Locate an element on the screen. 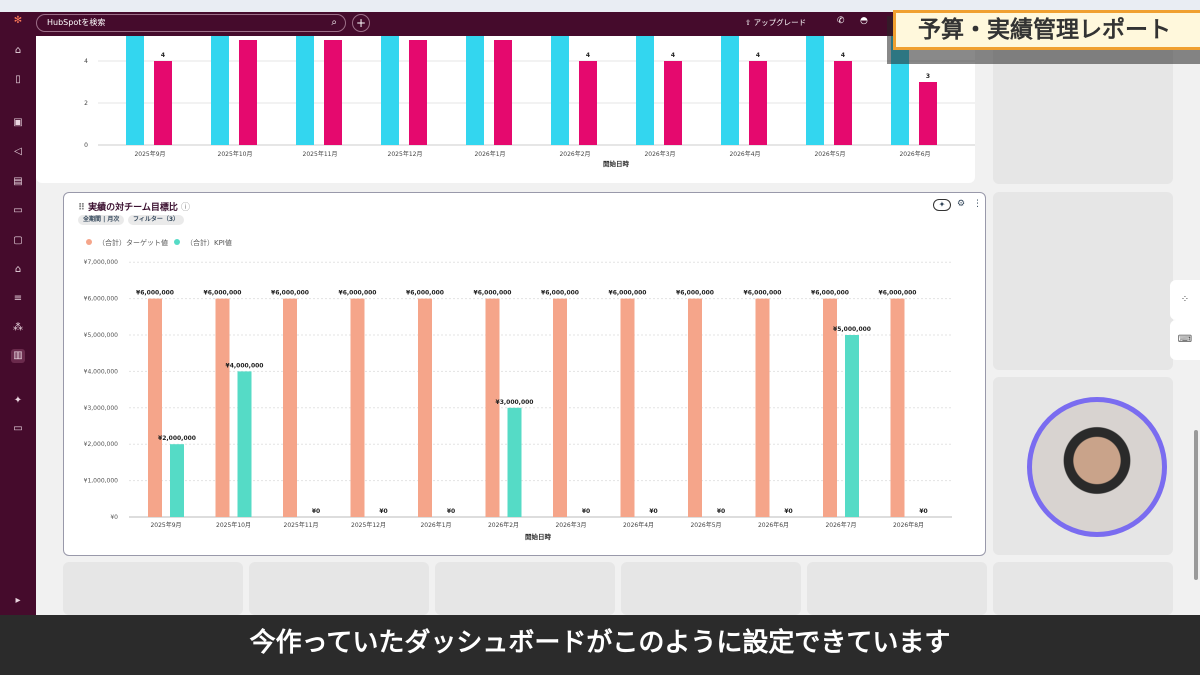 The height and width of the screenshot is (675, 1200). data-icon: ≡ is located at coordinates (18, 298).